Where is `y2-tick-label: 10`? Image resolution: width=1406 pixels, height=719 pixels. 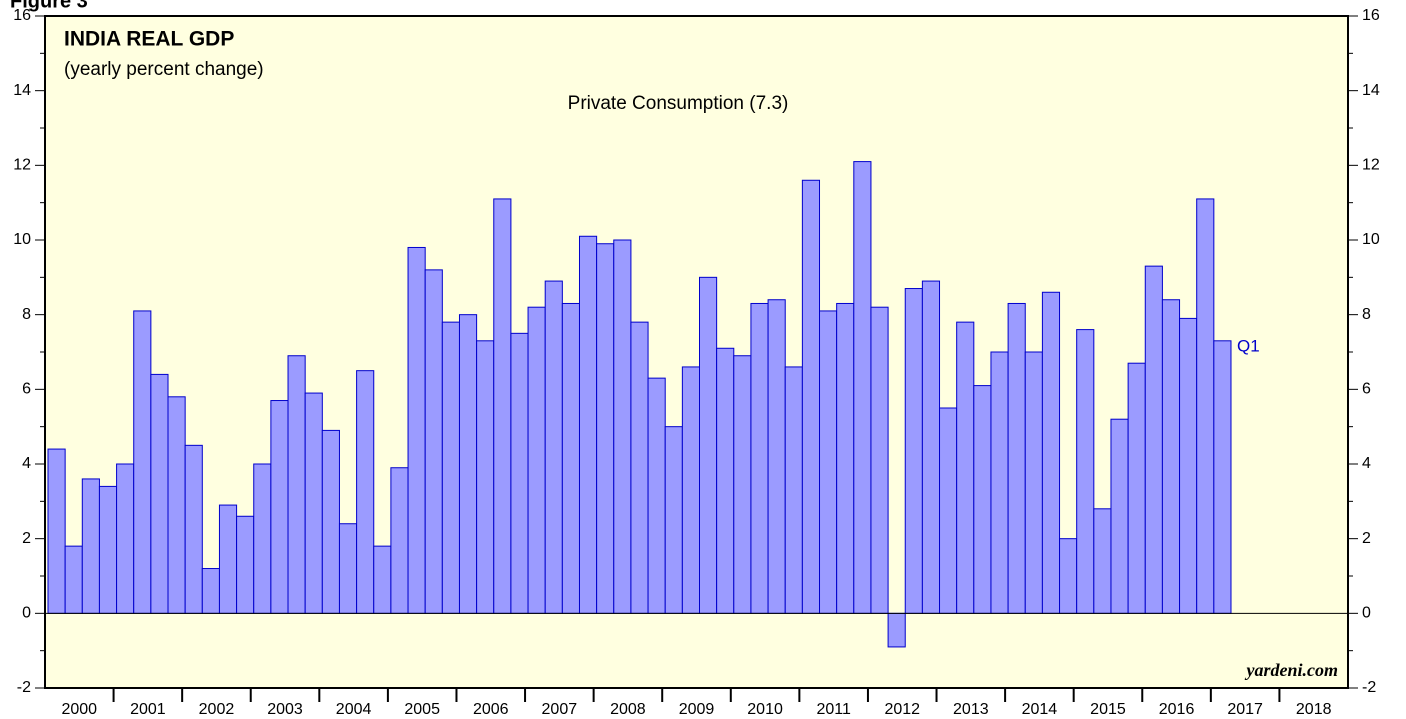
y2-tick-label: 10 is located at coordinates (1371, 239).